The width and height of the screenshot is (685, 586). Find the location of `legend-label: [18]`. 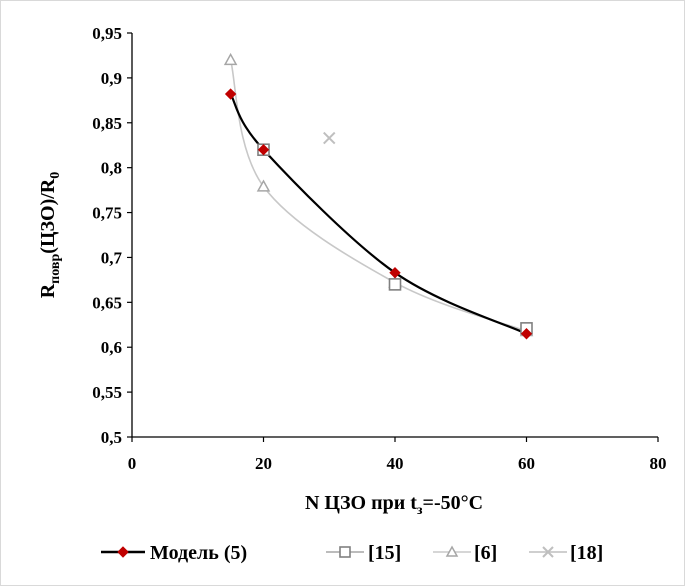

legend-label: [18] is located at coordinates (586, 553).